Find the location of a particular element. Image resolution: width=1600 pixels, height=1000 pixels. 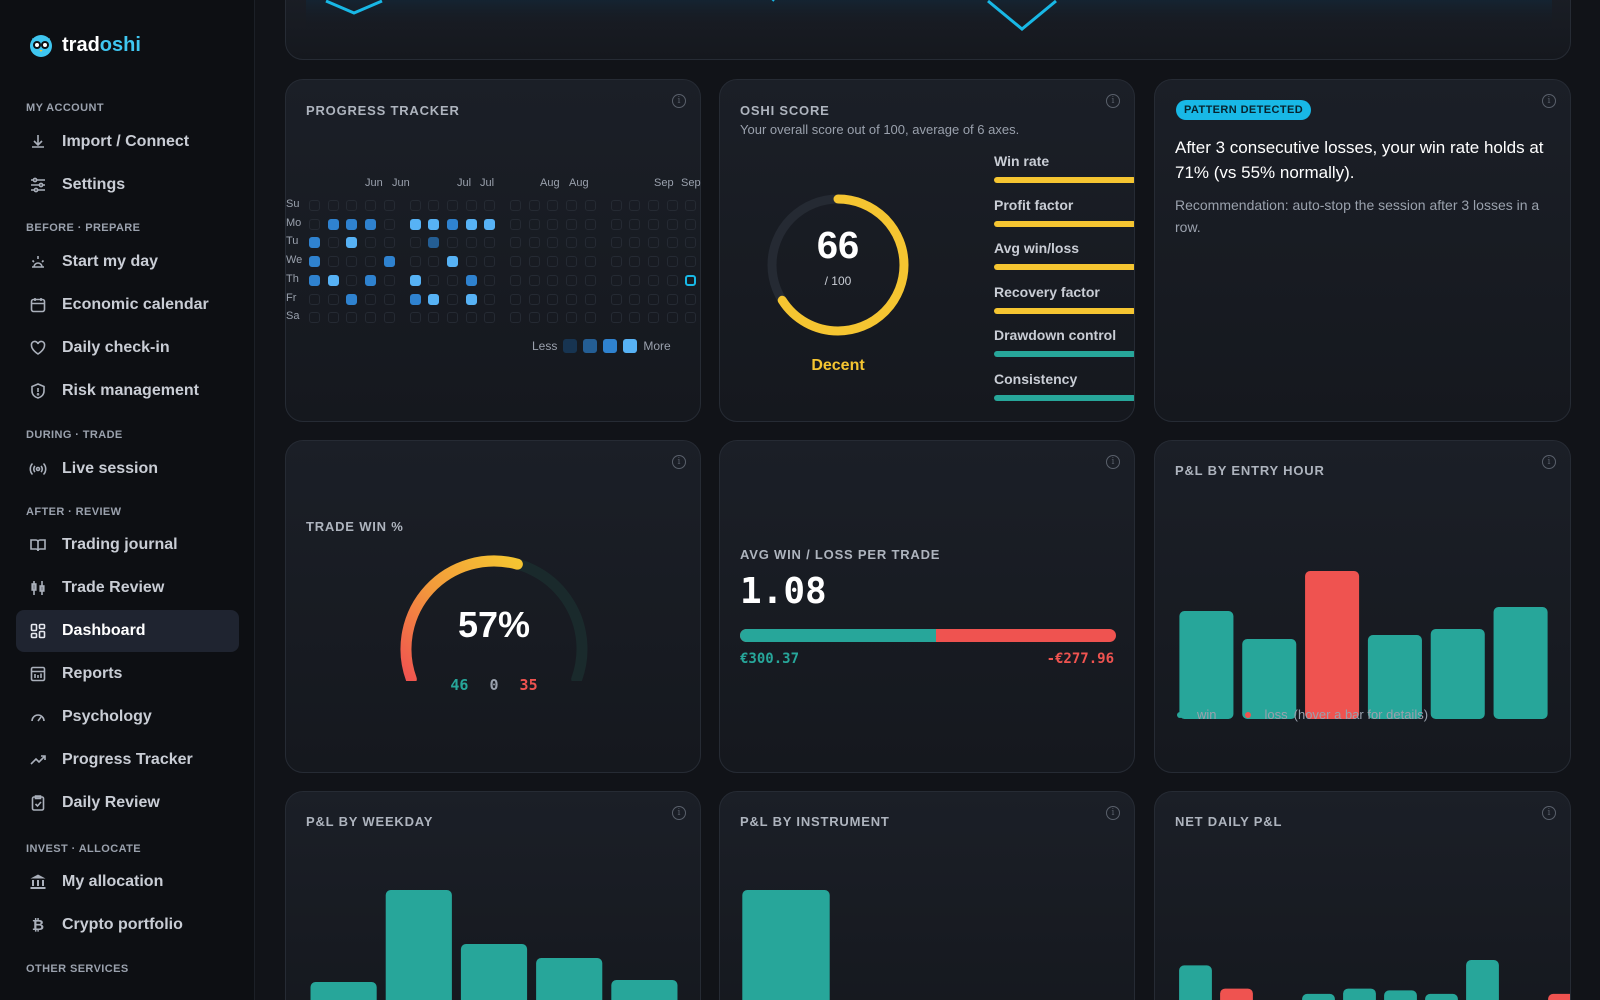

sidebar-item-crypto-portfolio: ₿ Crypto portfolio is located at coordinates (127, 925).